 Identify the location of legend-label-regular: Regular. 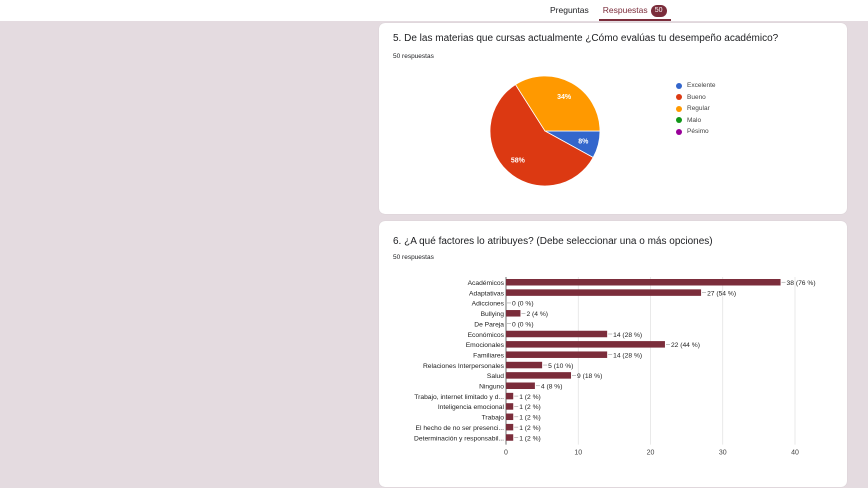
(698, 109).